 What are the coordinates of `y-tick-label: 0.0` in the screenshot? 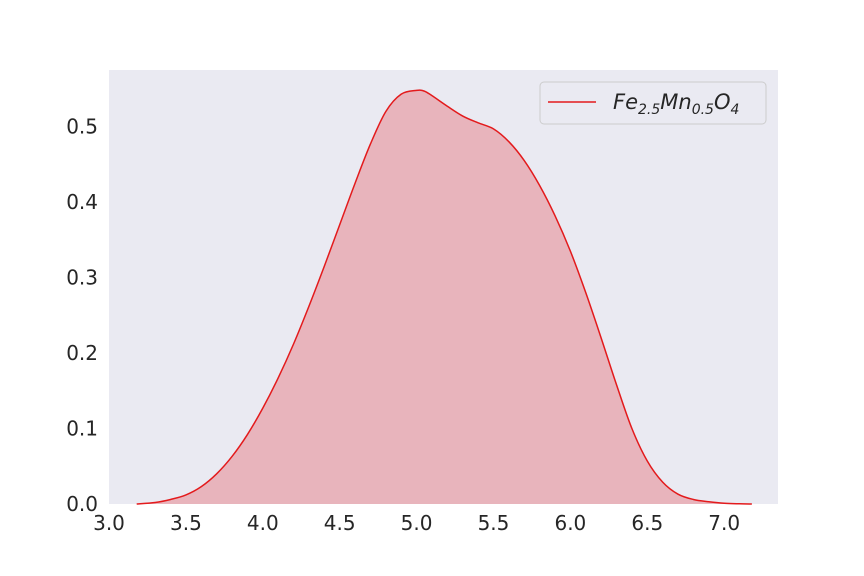 It's located at (82, 504).